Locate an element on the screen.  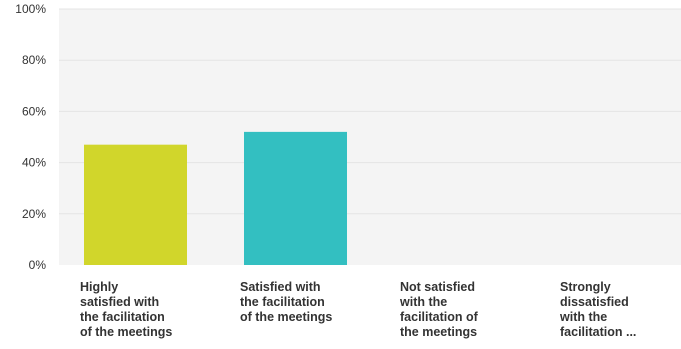
y-tick-label: 20% is located at coordinates (34, 214).